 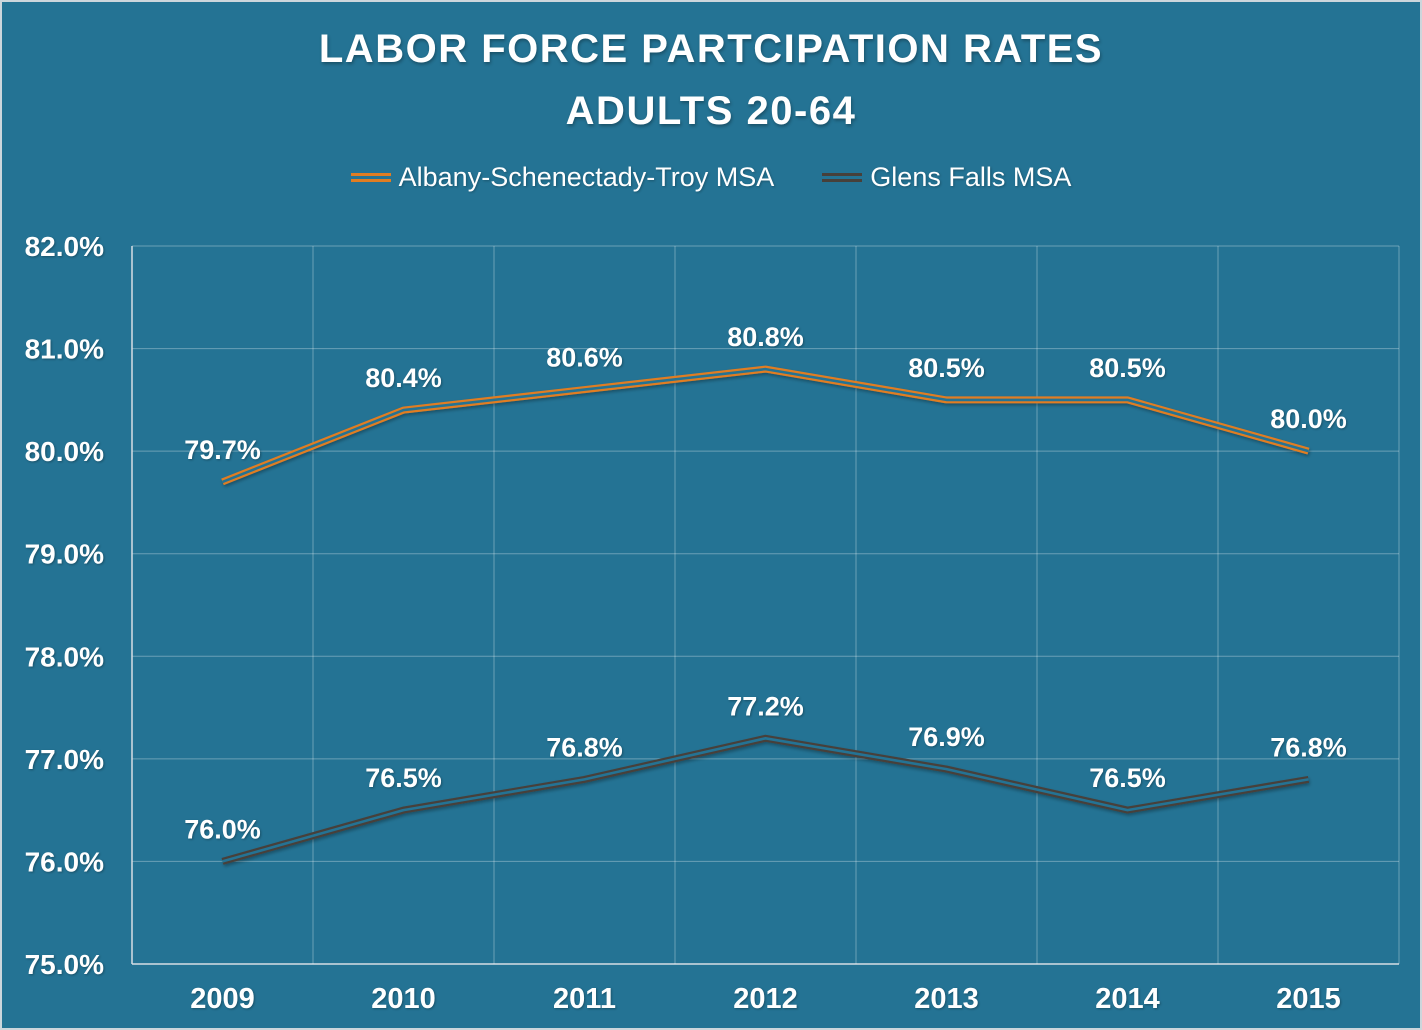 What do you see at coordinates (584, 999) in the screenshot?
I see `x-tick-label: 2011` at bounding box center [584, 999].